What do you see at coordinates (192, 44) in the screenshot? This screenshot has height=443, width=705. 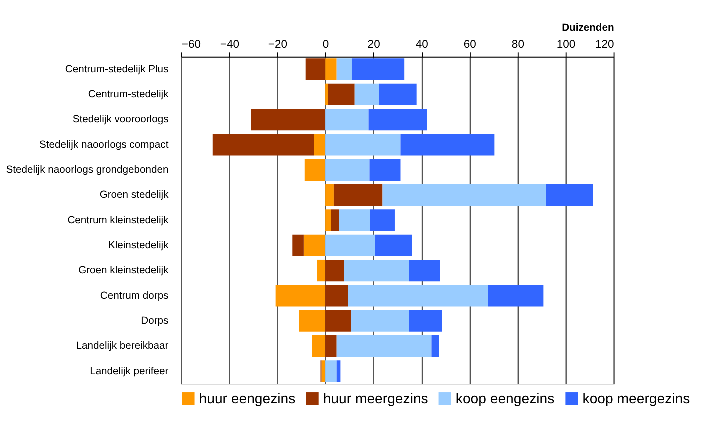 I see `x-tick-label: −60` at bounding box center [192, 44].